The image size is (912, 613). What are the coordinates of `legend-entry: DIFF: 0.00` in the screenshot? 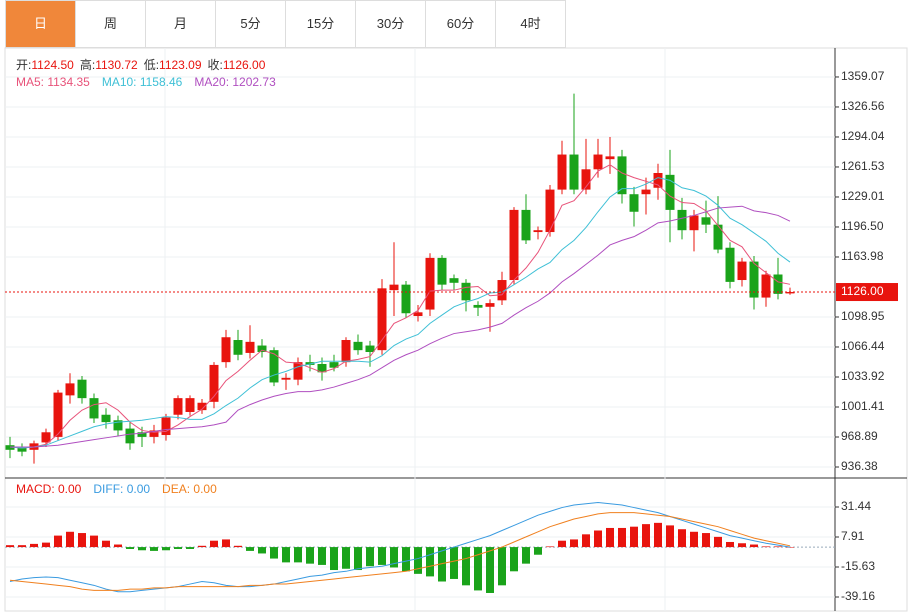 It's located at (122, 489).